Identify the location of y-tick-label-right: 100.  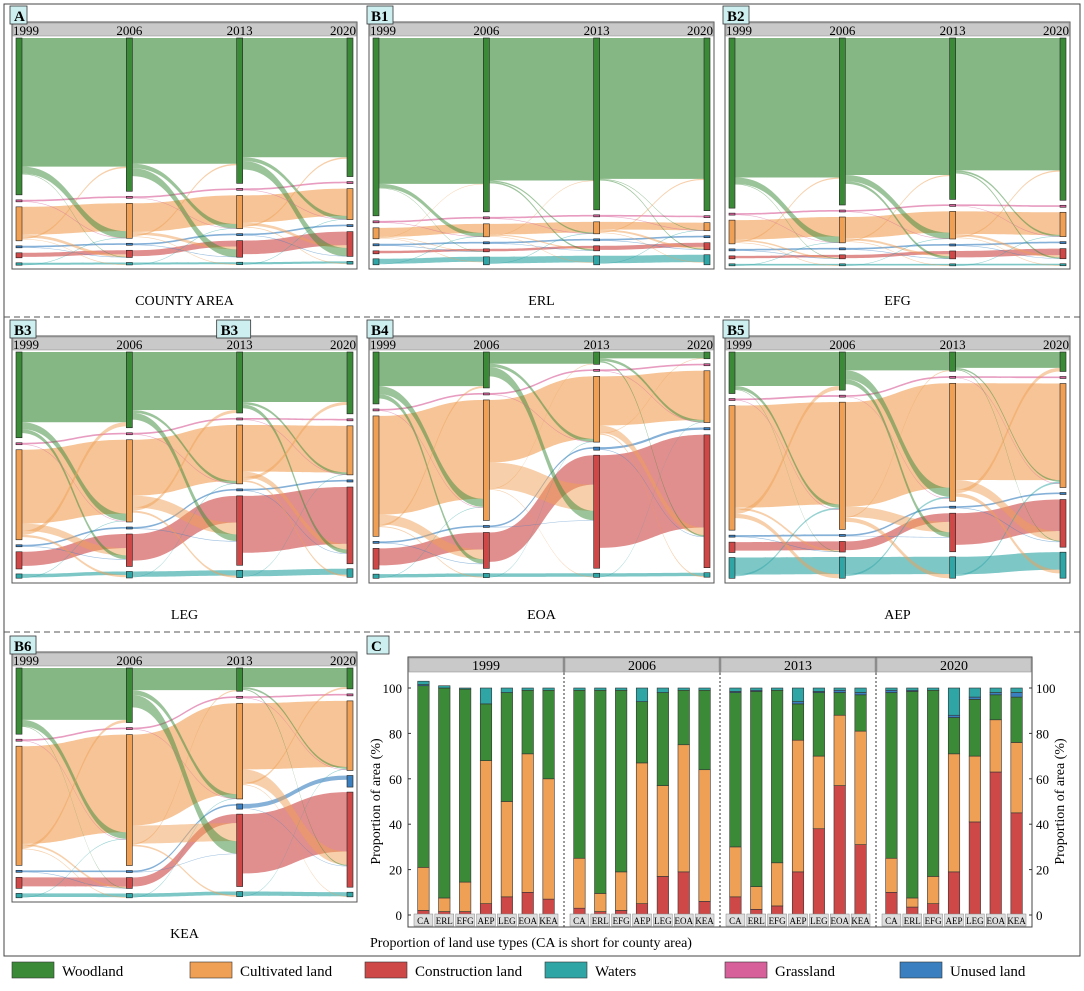
(1046, 688).